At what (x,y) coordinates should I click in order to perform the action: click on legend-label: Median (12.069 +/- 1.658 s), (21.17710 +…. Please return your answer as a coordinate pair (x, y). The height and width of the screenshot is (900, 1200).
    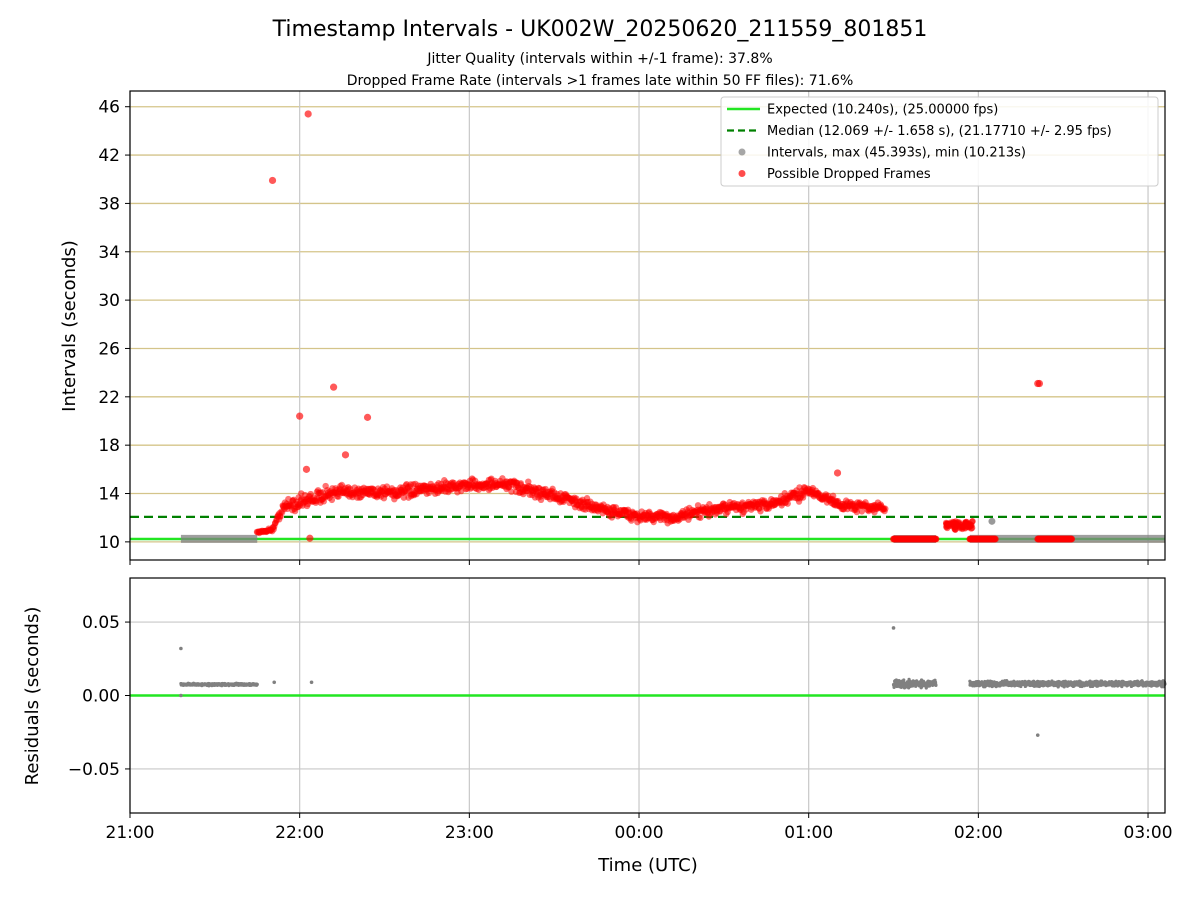
    Looking at the image, I should click on (939, 131).